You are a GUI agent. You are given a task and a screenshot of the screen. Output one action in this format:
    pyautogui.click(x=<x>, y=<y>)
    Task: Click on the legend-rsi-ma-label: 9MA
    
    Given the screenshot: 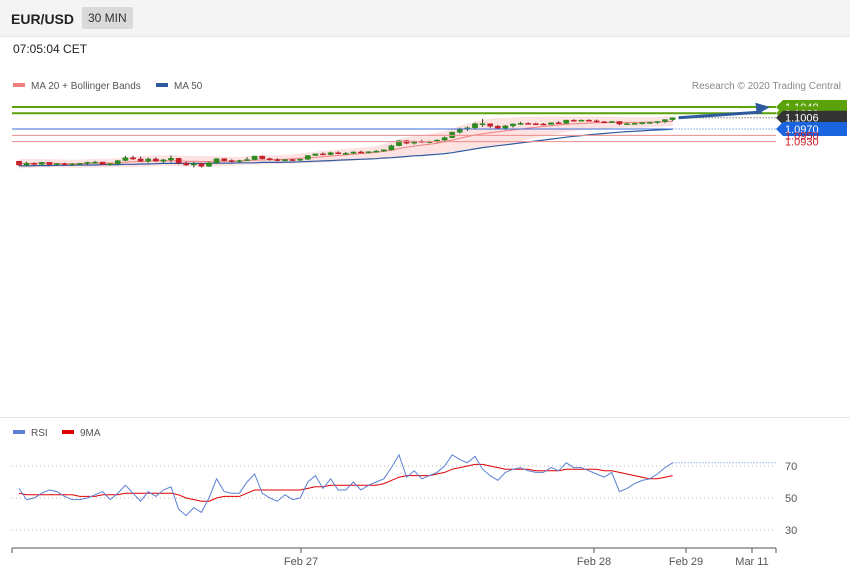 What is the action you would take?
    pyautogui.click(x=90, y=433)
    